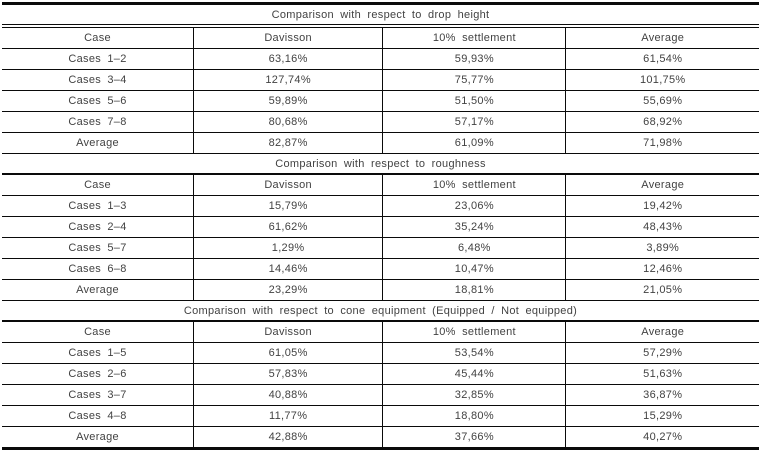 The width and height of the screenshot is (764, 465). I want to click on settlement-cell: 6,48%, so click(474, 248).